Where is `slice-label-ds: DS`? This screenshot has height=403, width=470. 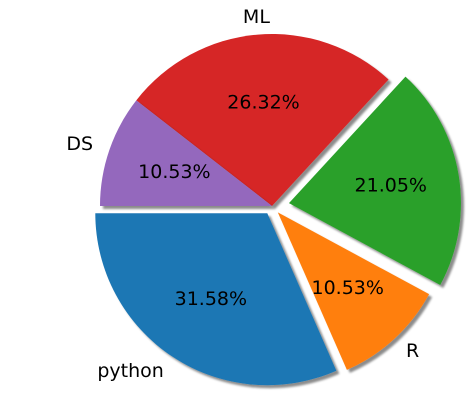 slice-label-ds: DS is located at coordinates (79, 144).